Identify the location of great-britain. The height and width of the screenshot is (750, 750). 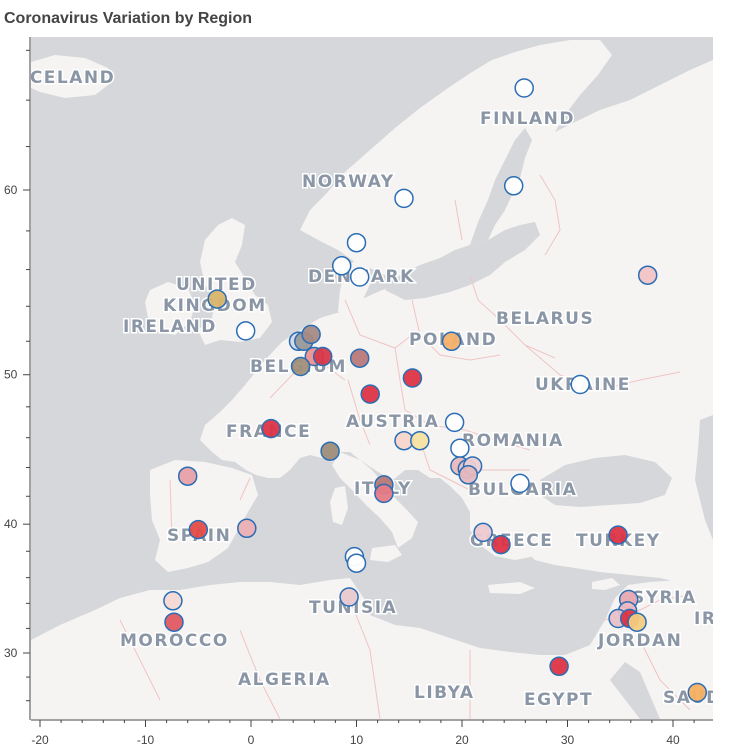
(235, 281).